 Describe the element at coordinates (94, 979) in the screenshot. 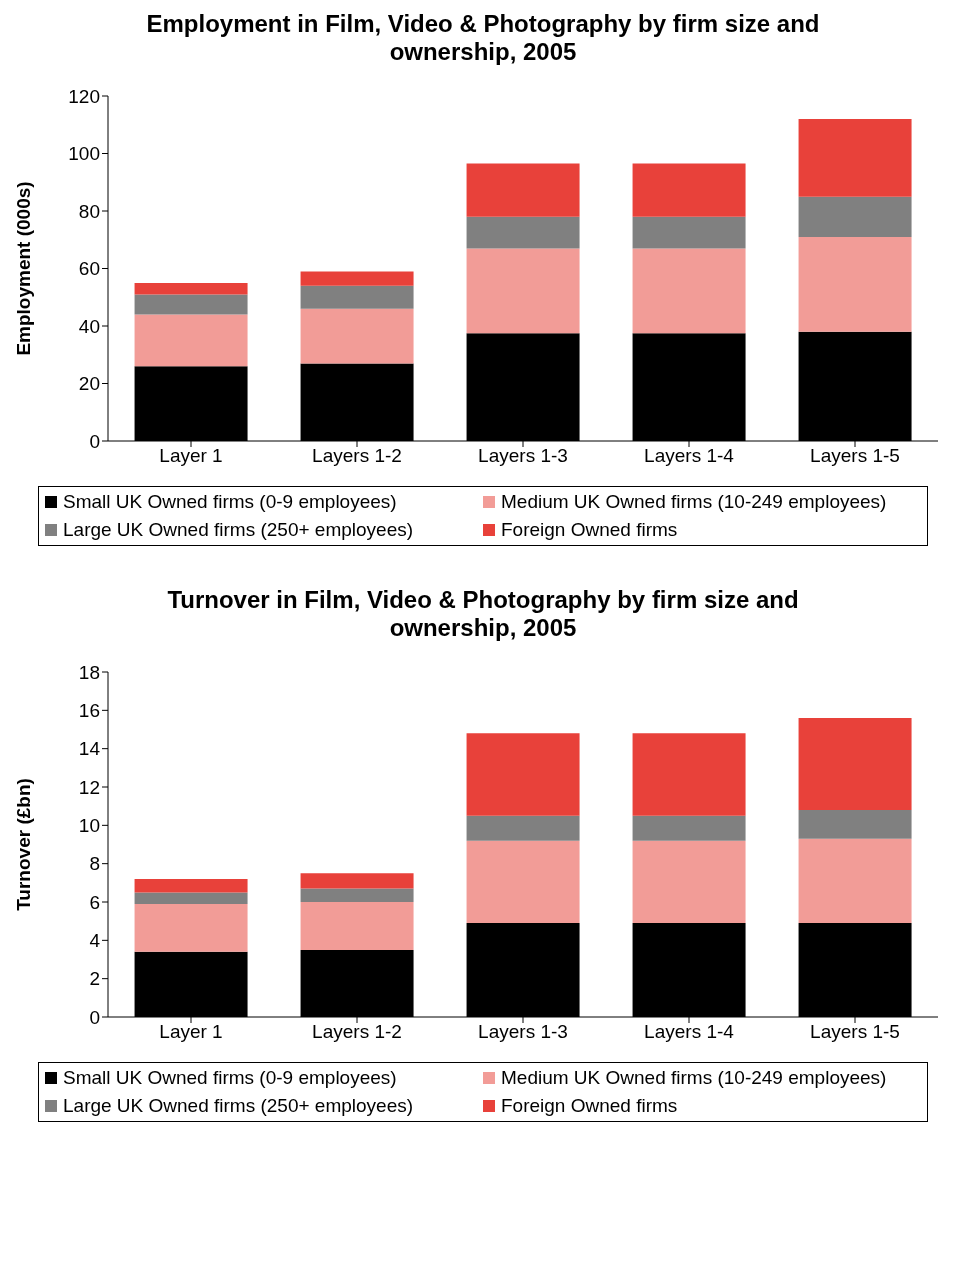

I see `y-tick-label: 2` at that location.